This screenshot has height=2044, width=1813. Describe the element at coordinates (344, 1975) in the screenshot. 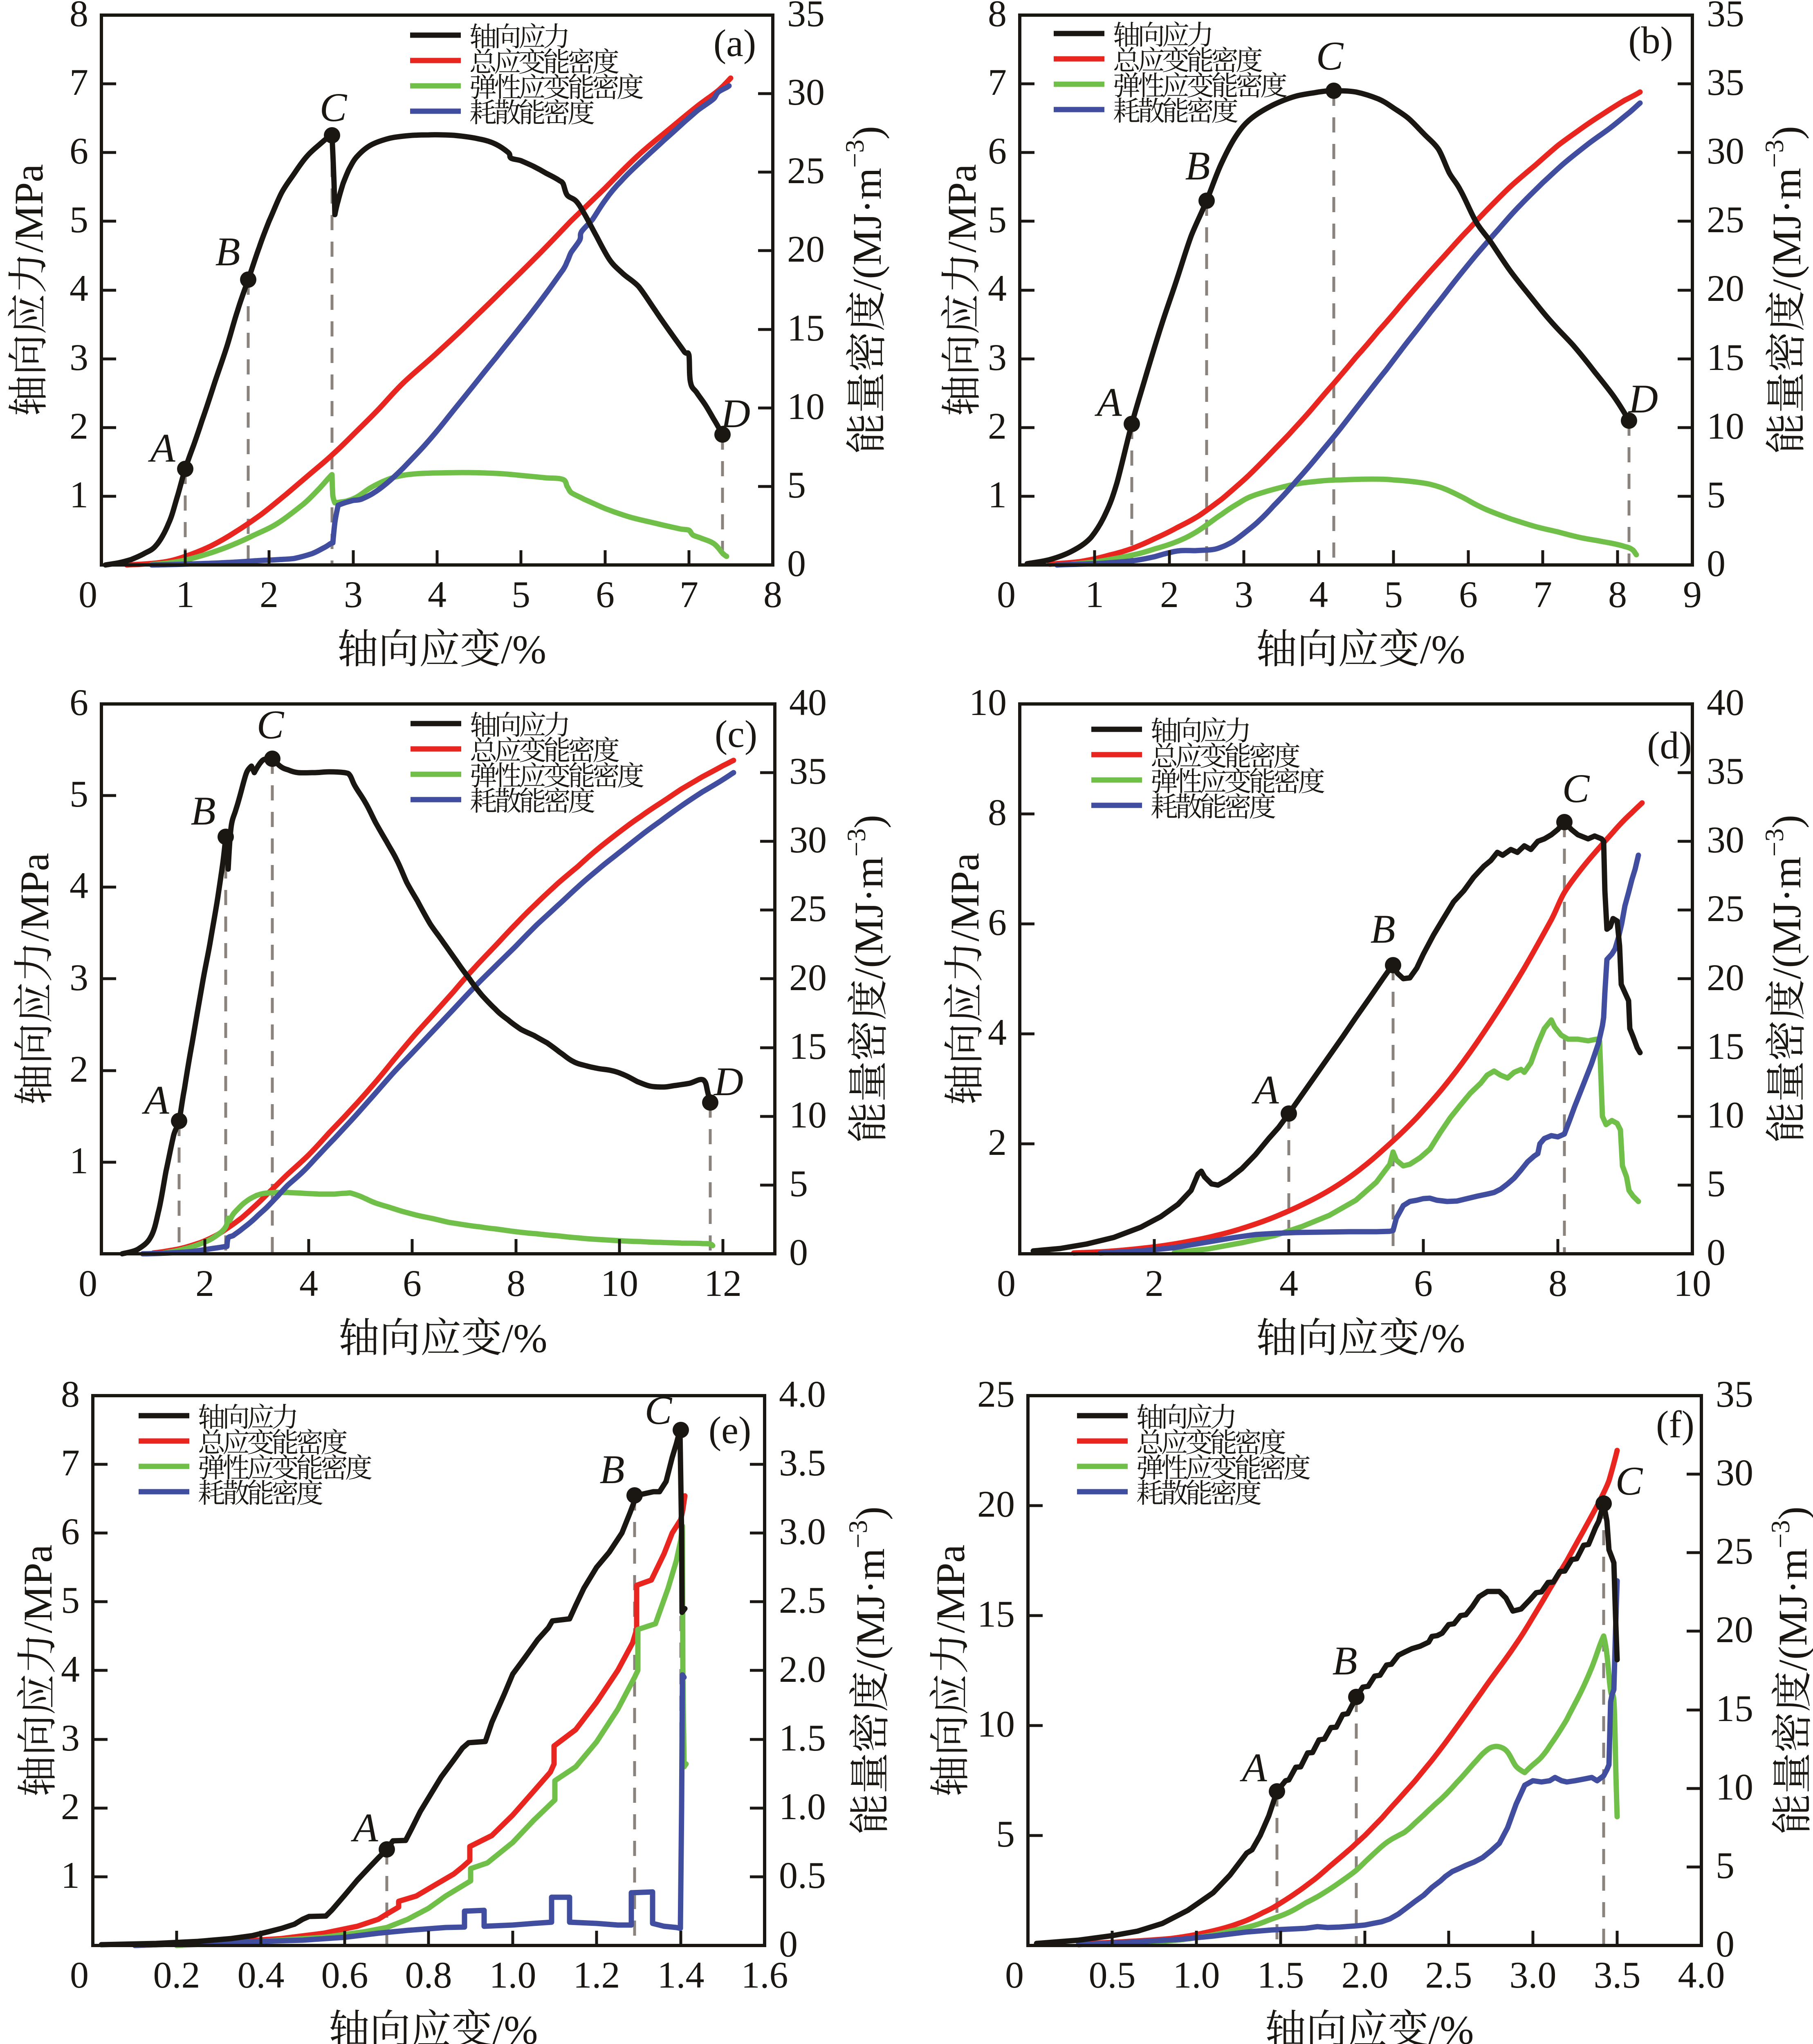

I see `svg-text: 0.6` at that location.